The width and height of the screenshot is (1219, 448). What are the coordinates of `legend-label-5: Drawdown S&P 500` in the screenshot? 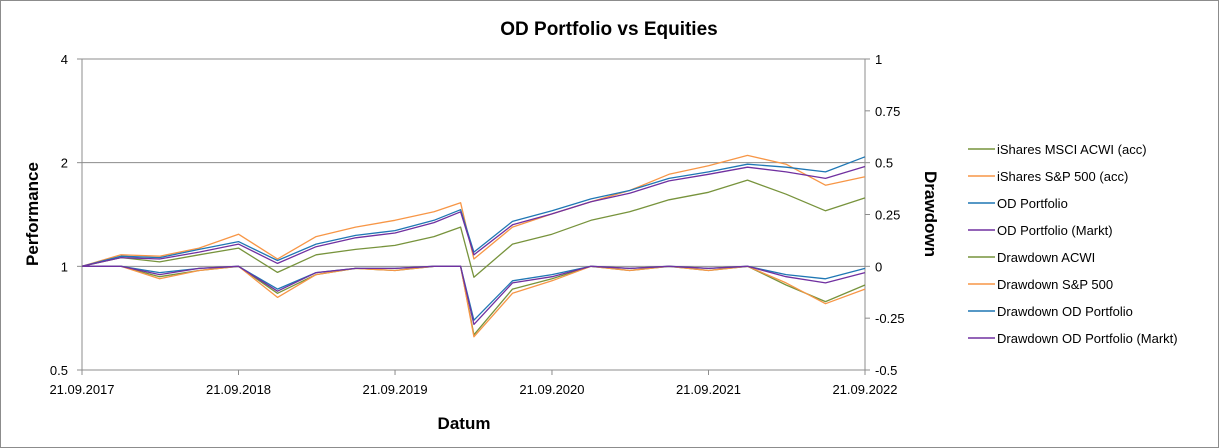 It's located at (1055, 284).